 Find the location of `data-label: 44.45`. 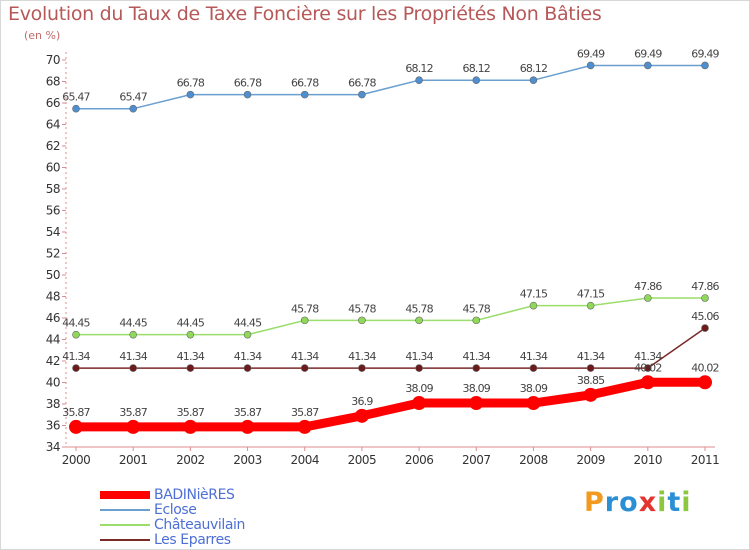

data-label: 44.45 is located at coordinates (133, 323).